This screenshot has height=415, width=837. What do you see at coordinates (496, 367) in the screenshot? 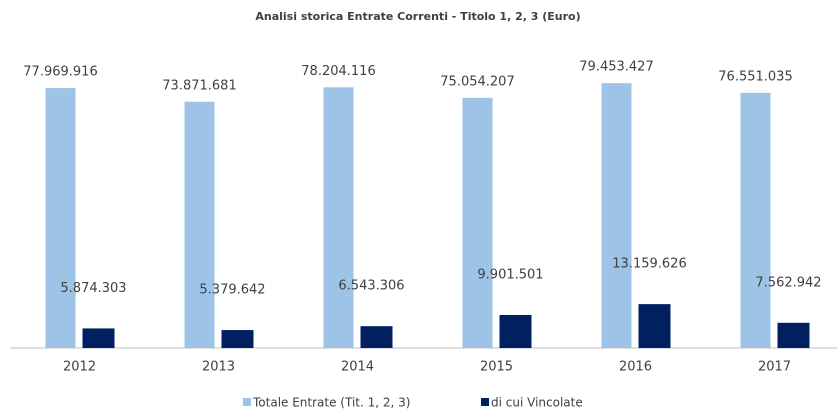
I see `x-tick-label: 2015` at bounding box center [496, 367].